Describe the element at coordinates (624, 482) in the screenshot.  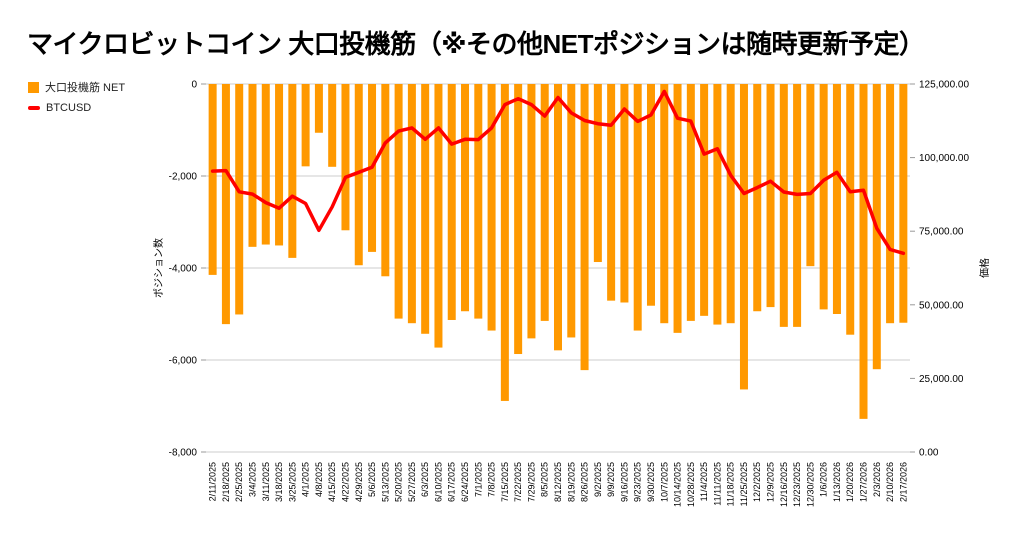
I see `x-axis-tick-label: 9/16/2025` at that location.